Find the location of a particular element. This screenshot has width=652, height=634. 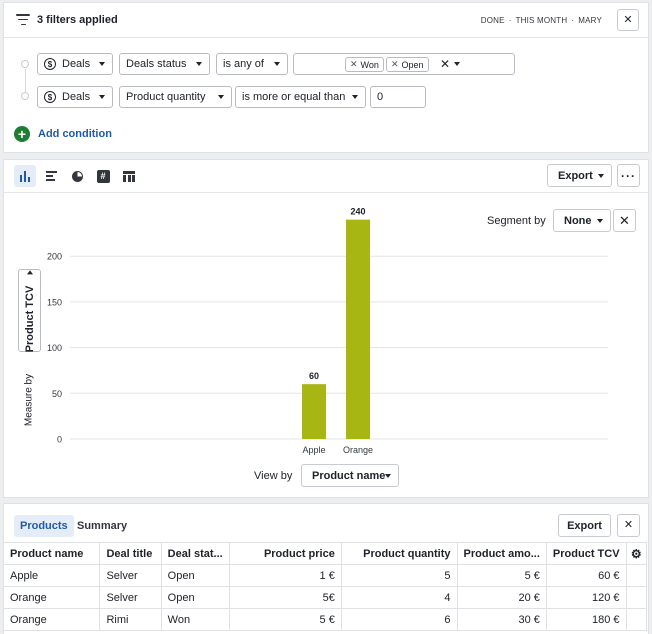

value-multiselect-1: ✕ Won ✕ Open ✕ is located at coordinates (404, 64).